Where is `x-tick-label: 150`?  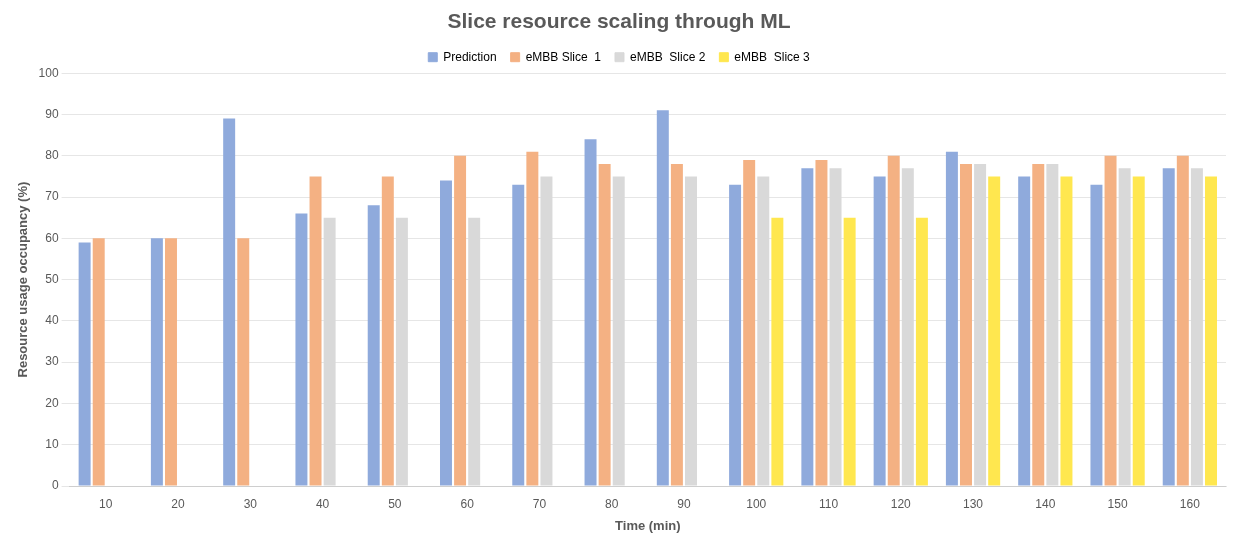
x-tick-label: 150 is located at coordinates (1117, 503).